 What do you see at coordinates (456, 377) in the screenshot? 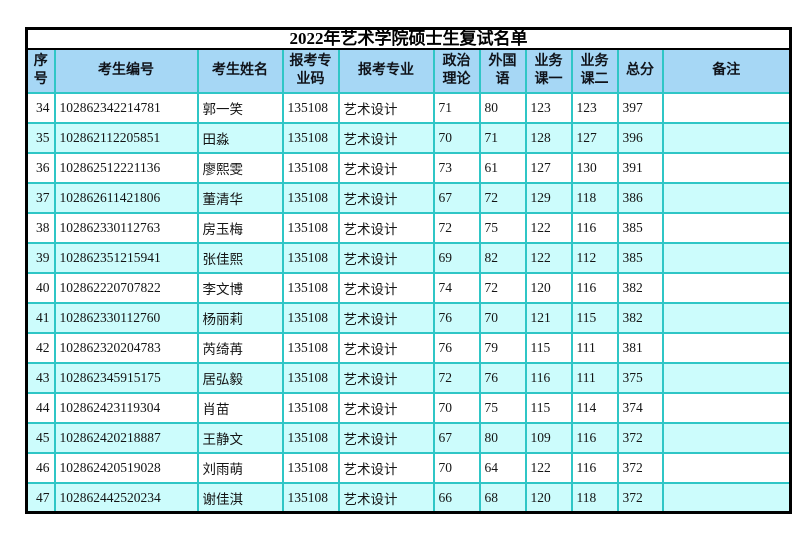
I see `cell-politics: 72` at bounding box center [456, 377].